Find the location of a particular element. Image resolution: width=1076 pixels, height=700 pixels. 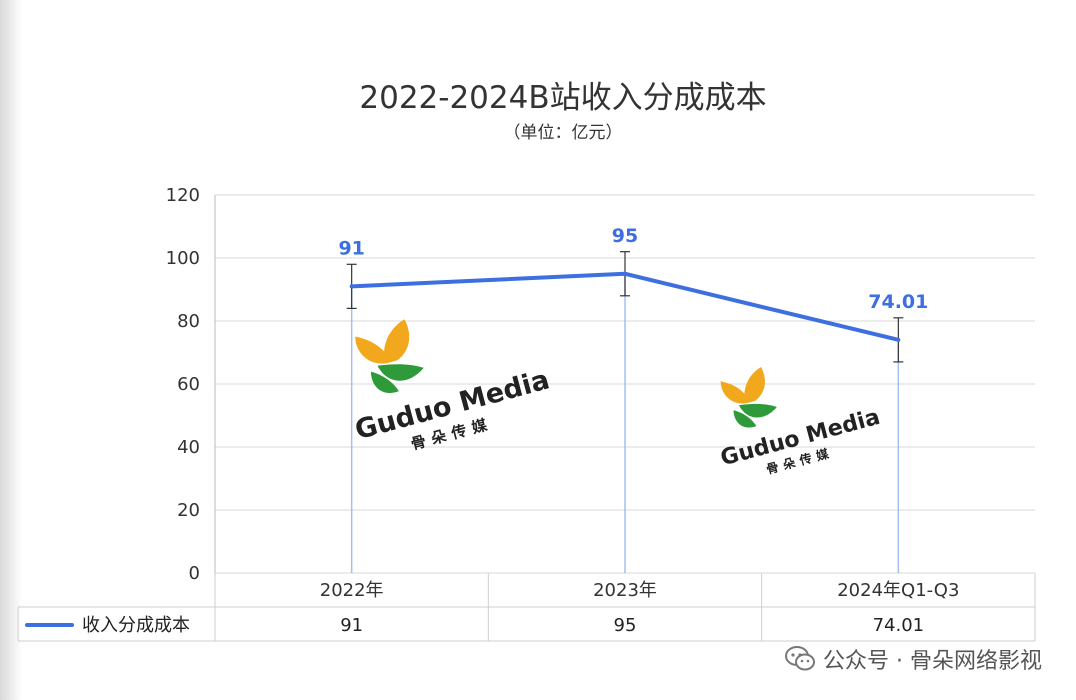

y-axis-ticks: 0 20 40 60 80 100 120 is located at coordinates (183, 384).